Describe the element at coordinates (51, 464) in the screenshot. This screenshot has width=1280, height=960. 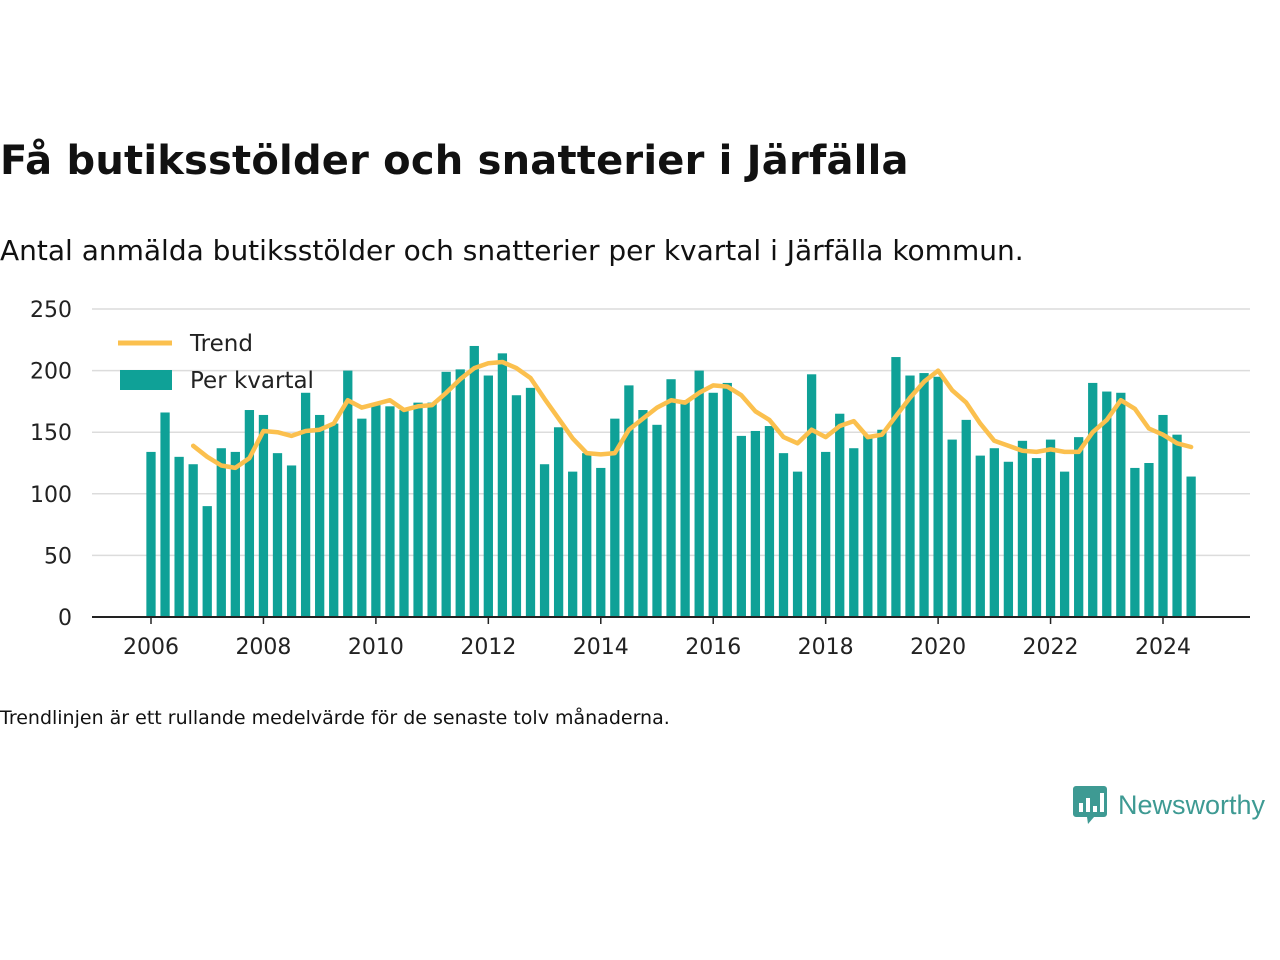
I see `y-axis-ticks: 0 50 100 150 200 250` at that location.